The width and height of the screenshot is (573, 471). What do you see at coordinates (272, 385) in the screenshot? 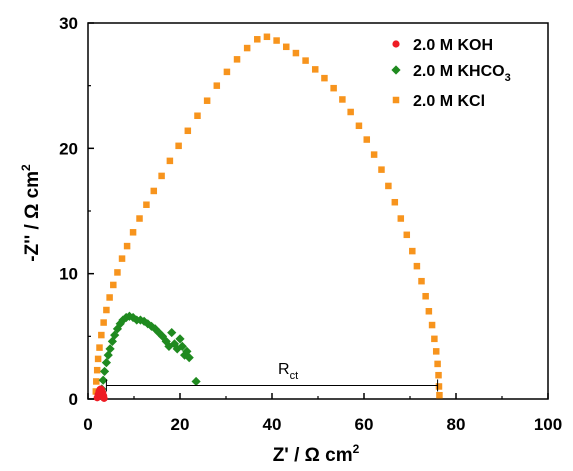
I see `rct-annotation` at bounding box center [272, 385].